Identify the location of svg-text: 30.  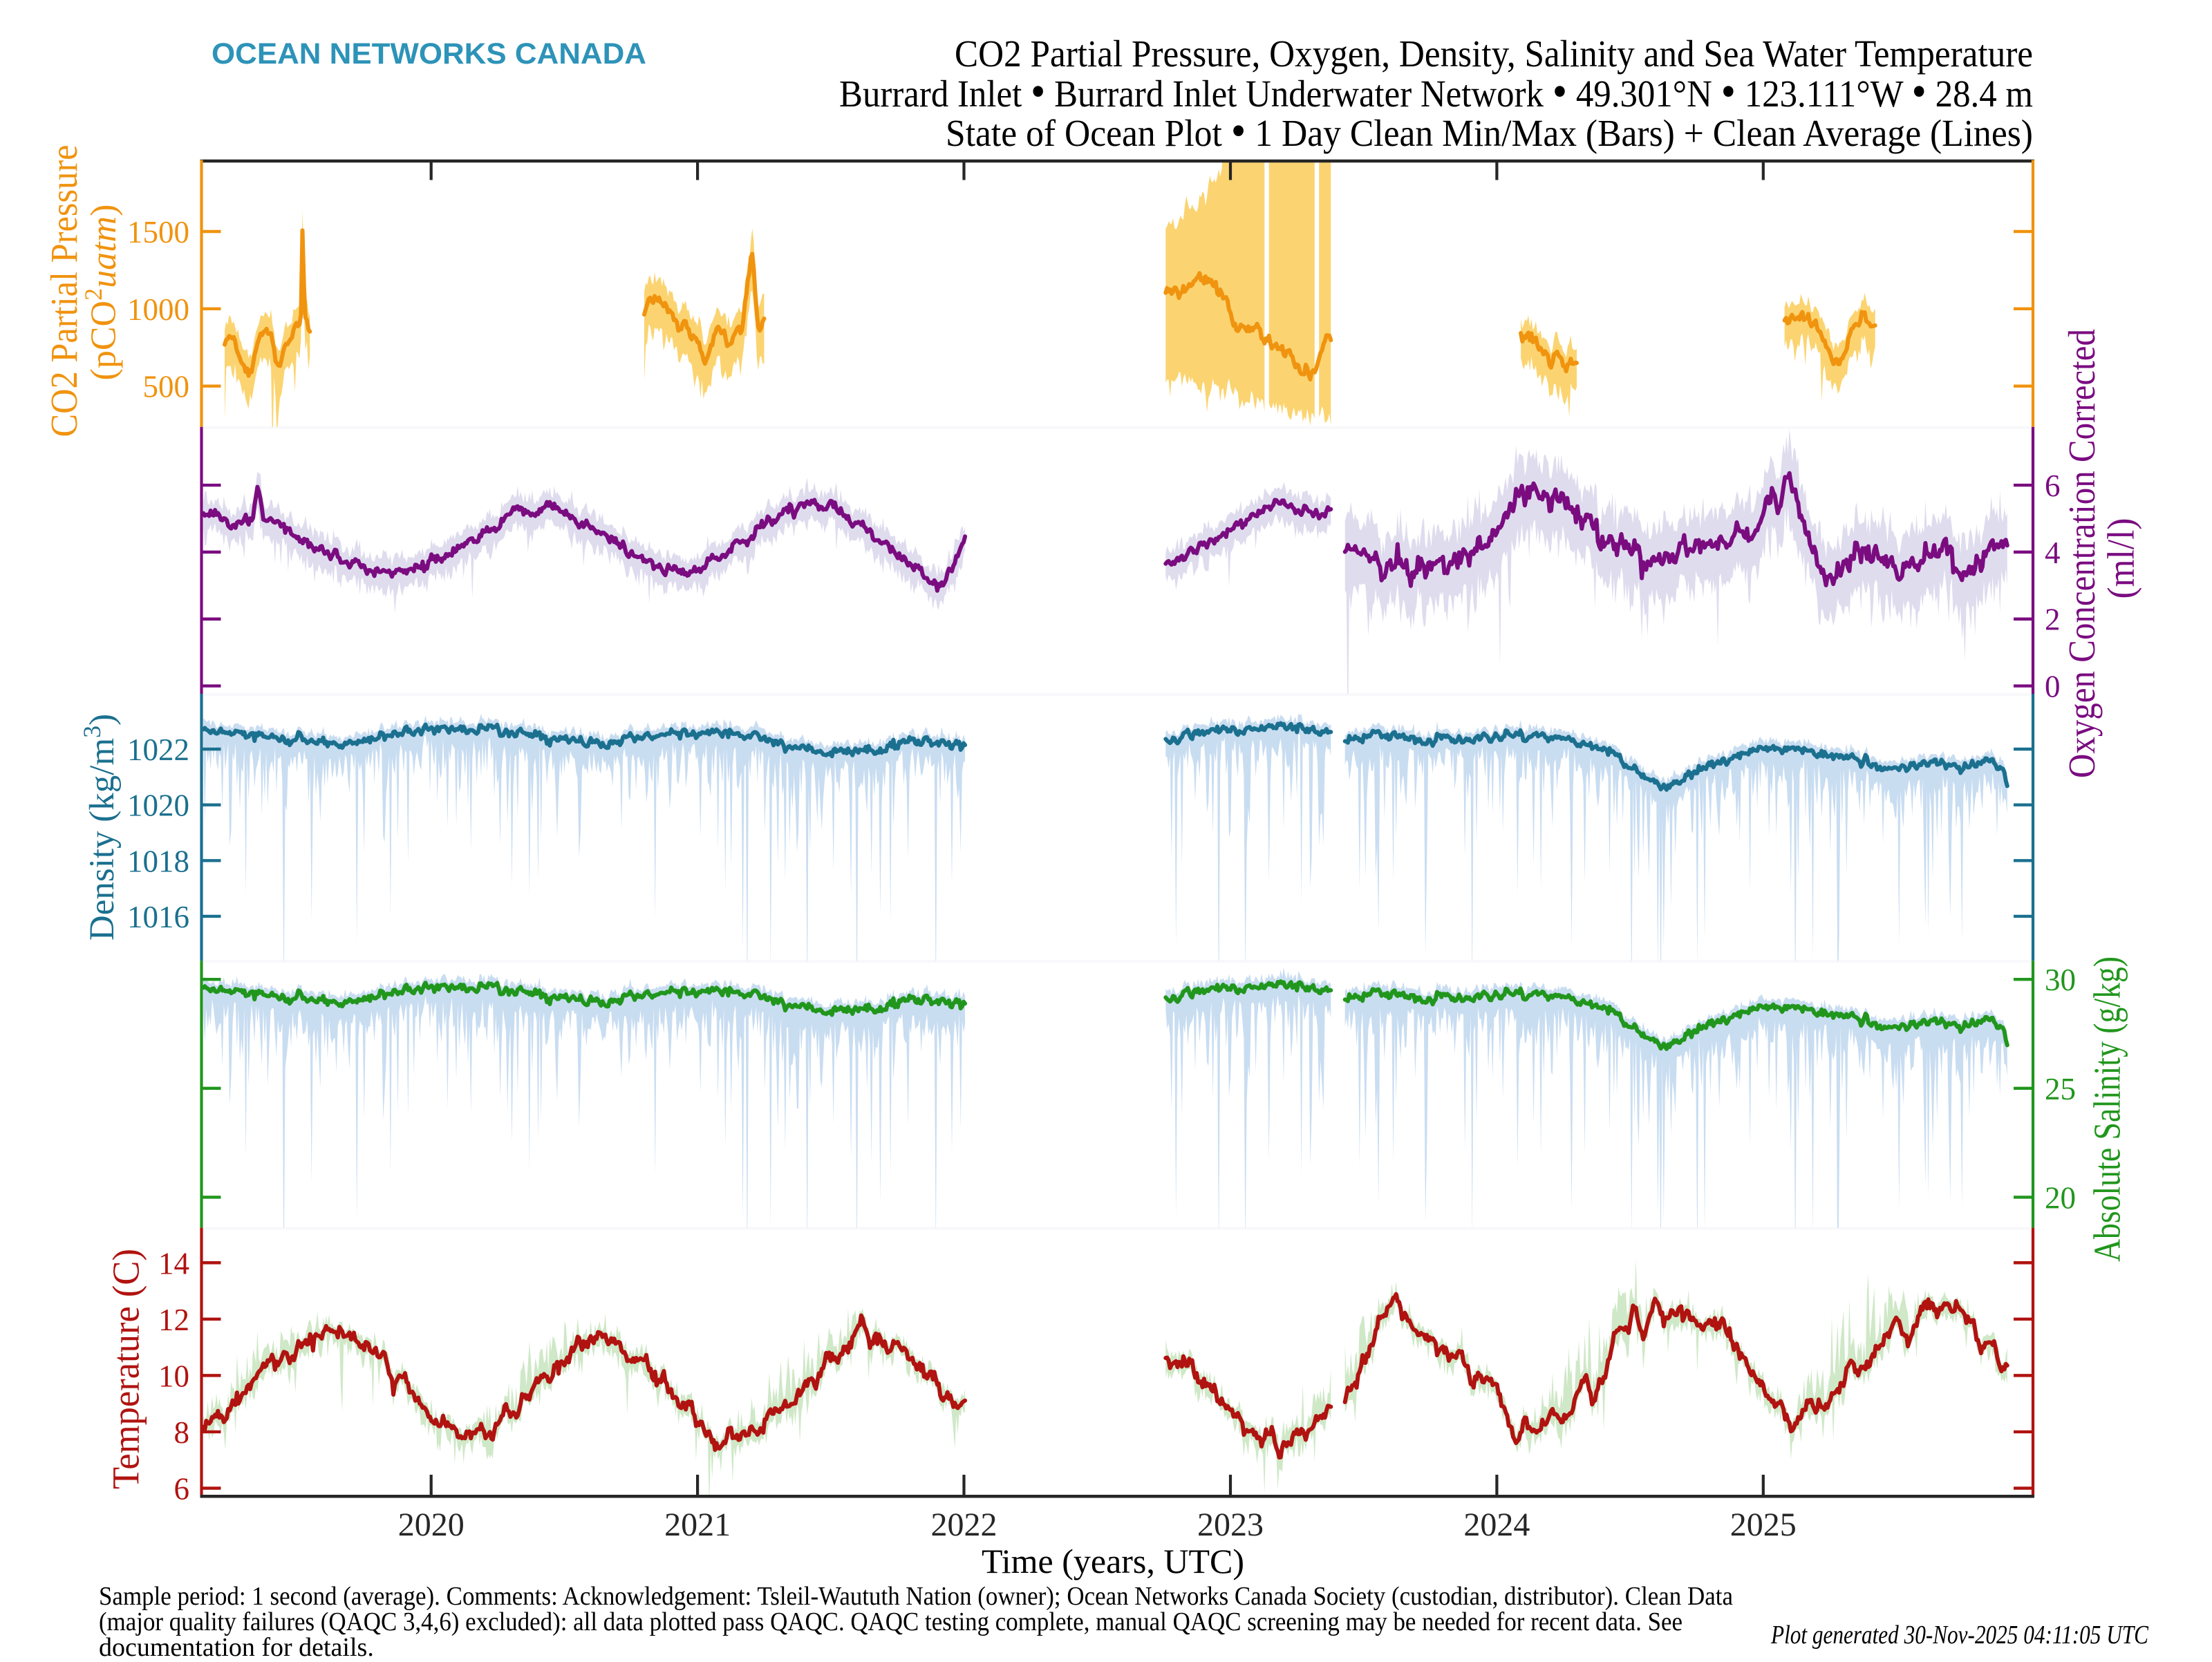
(2060, 980).